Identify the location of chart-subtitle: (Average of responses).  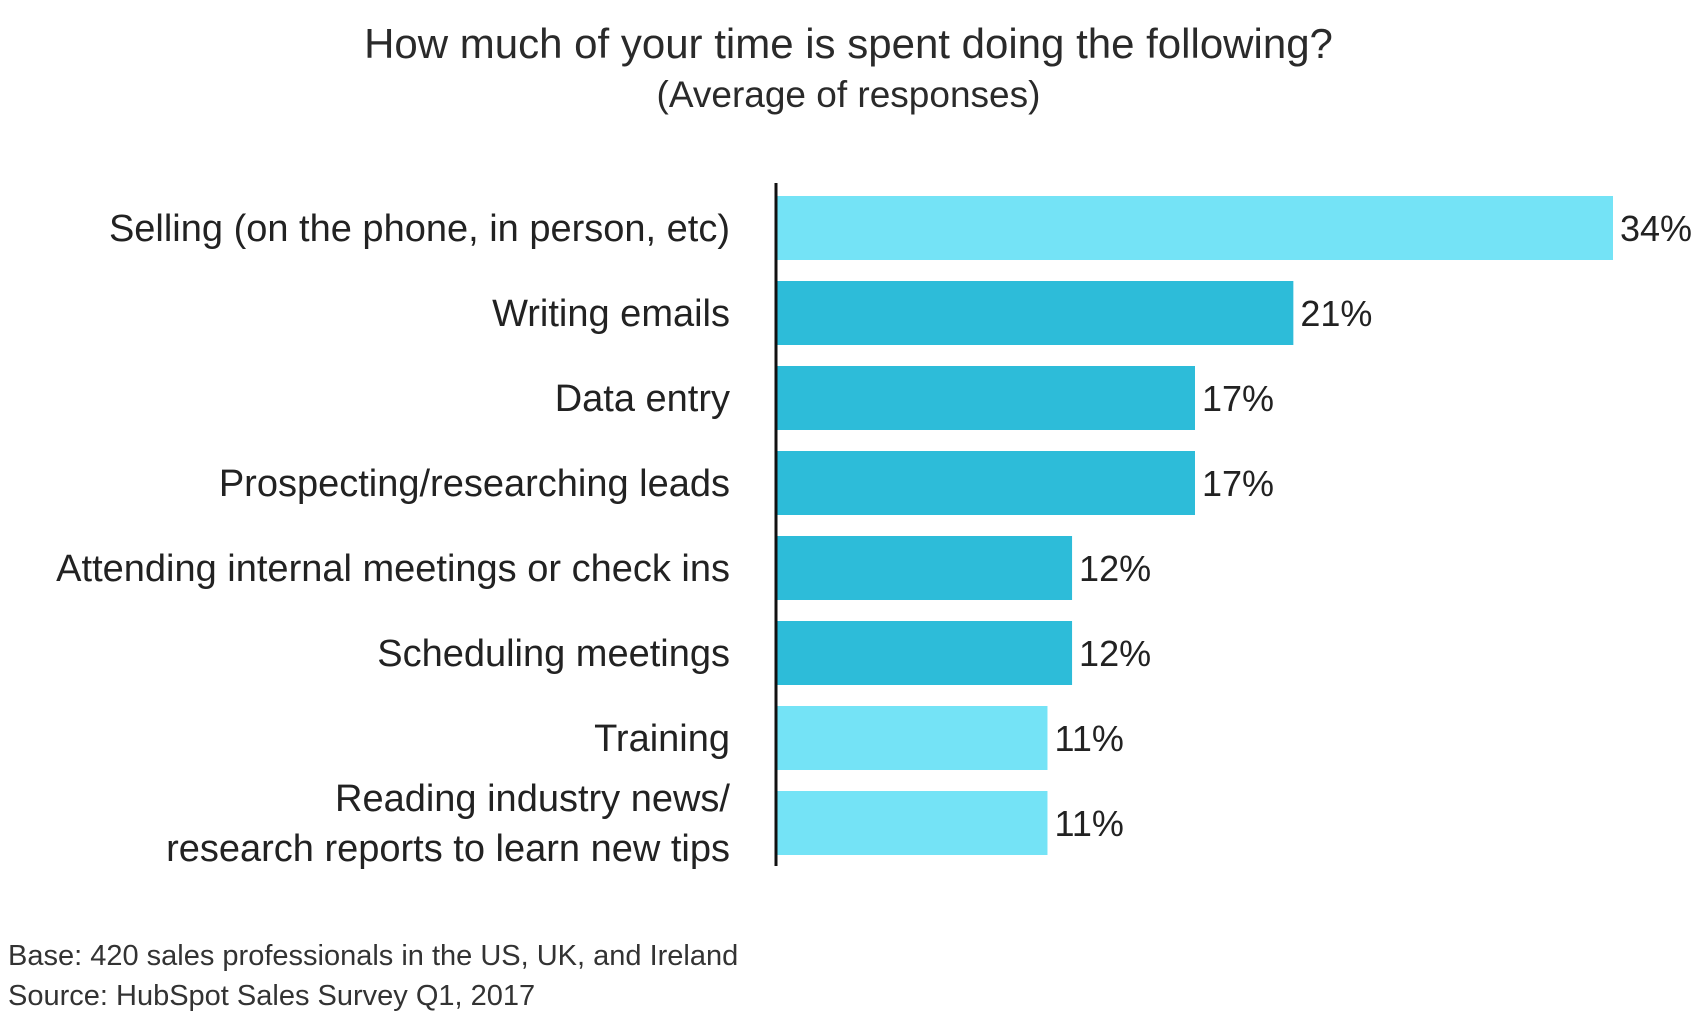
(848, 94).